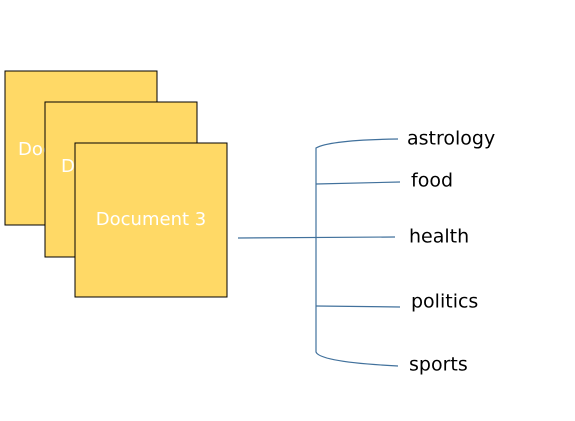 The width and height of the screenshot is (575, 421). Describe the element at coordinates (438, 365) in the screenshot. I see `topic-label: sports` at that location.